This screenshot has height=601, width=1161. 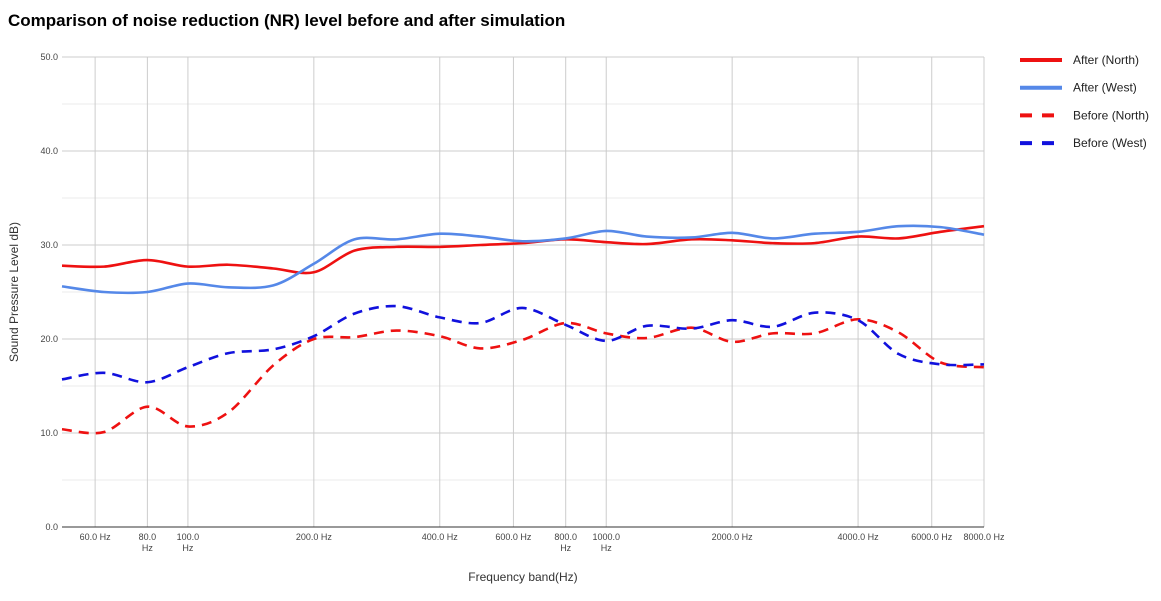 I want to click on x-tick-label: 1000.0 Hz, so click(x=606, y=542).